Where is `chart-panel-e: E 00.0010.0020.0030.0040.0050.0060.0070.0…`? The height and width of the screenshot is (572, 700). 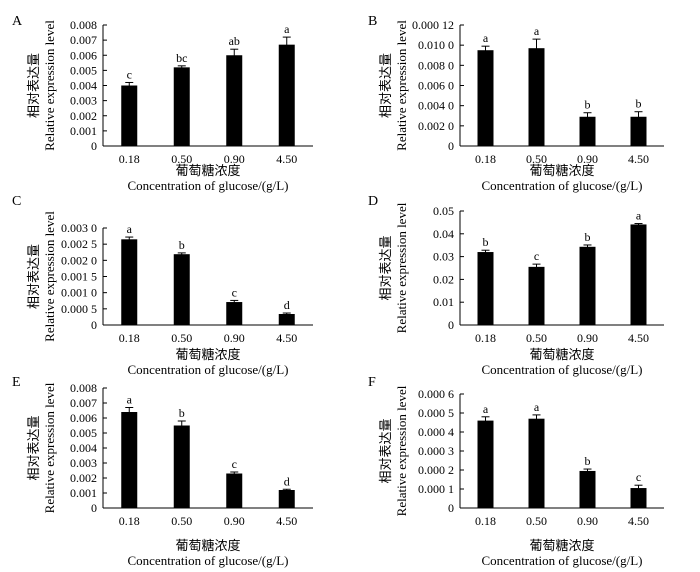 chart-panel-e: E 00.0010.0020.0030.0040.0050.0060.0070.0… is located at coordinates (162, 471).